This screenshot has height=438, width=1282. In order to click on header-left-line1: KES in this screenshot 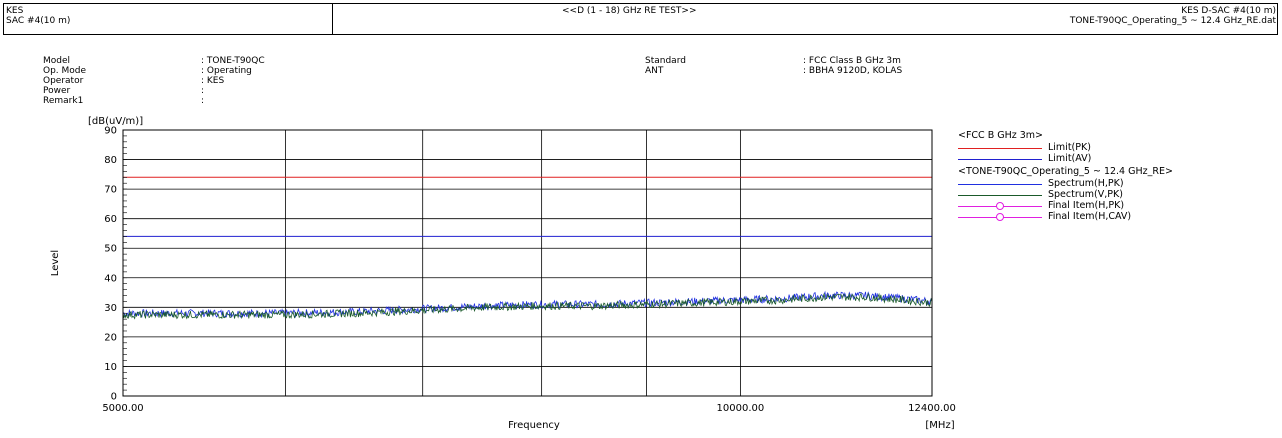, I will do `click(15, 11)`.